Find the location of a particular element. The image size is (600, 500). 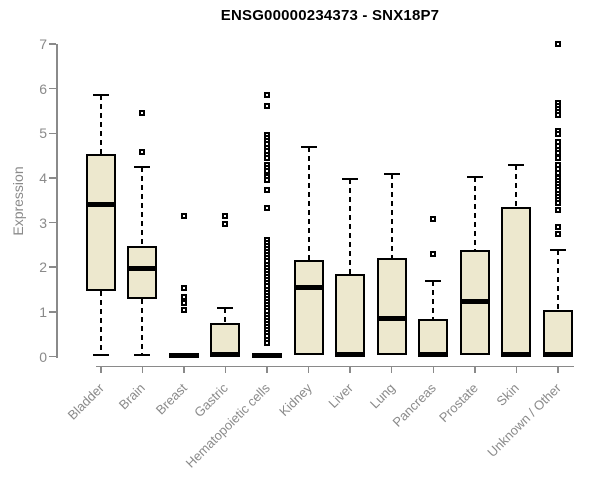

whisker-upper-pancreas is located at coordinates (433, 300).